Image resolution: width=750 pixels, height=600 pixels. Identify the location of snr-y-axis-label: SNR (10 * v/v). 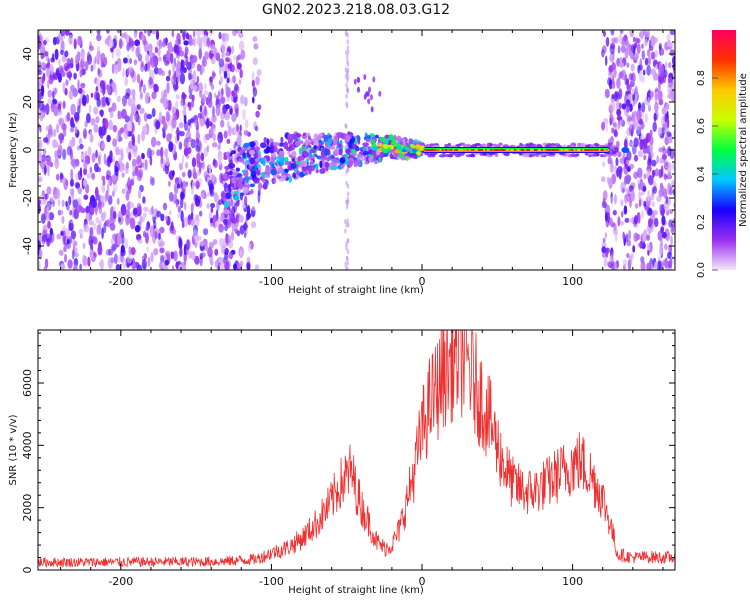
(13, 449).